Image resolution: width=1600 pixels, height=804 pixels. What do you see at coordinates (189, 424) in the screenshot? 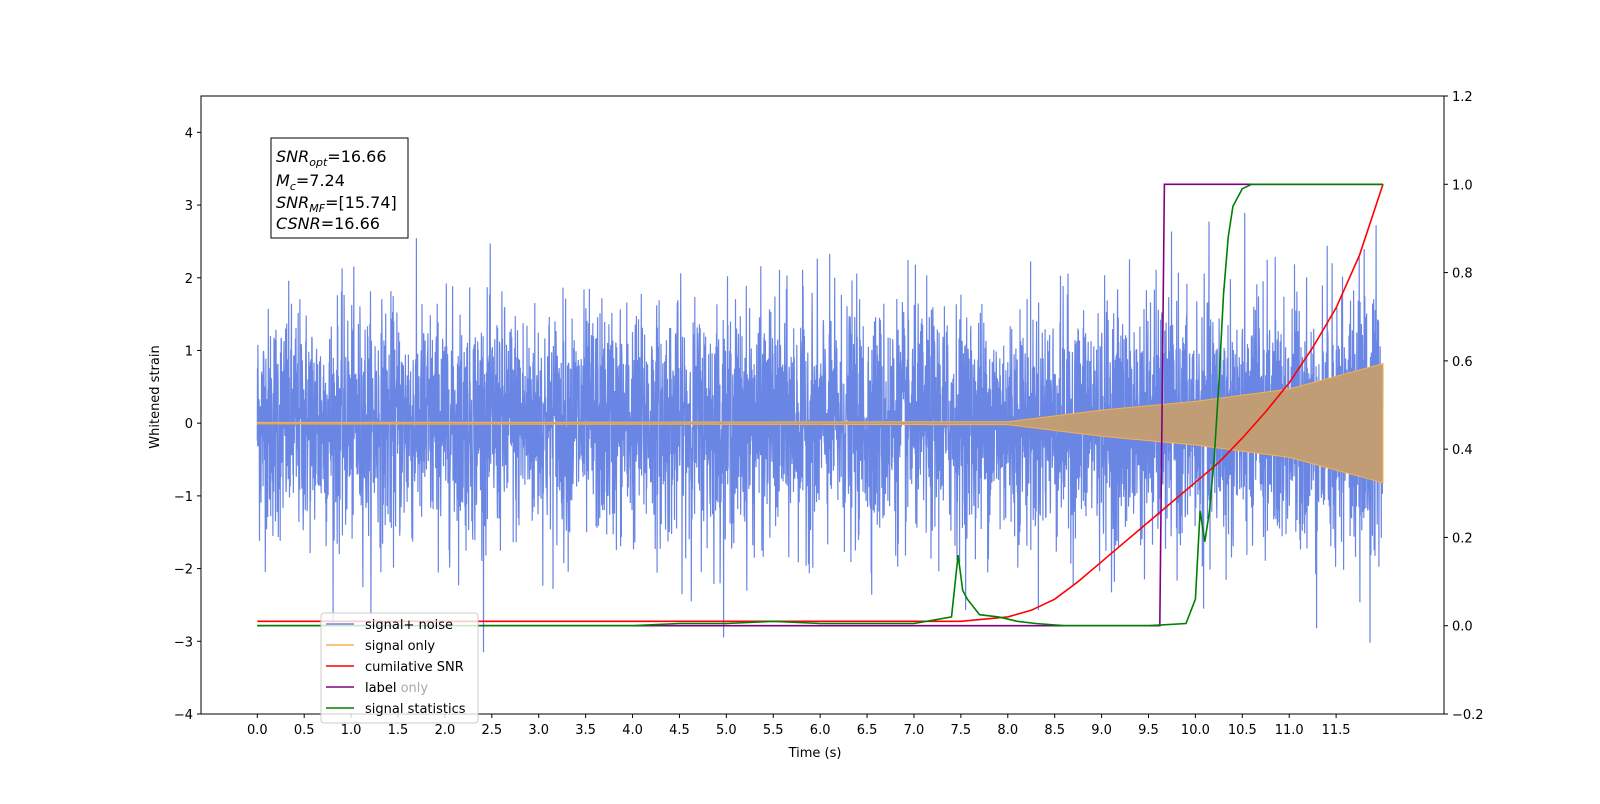
I see `y-tick-label: 0` at bounding box center [189, 424].